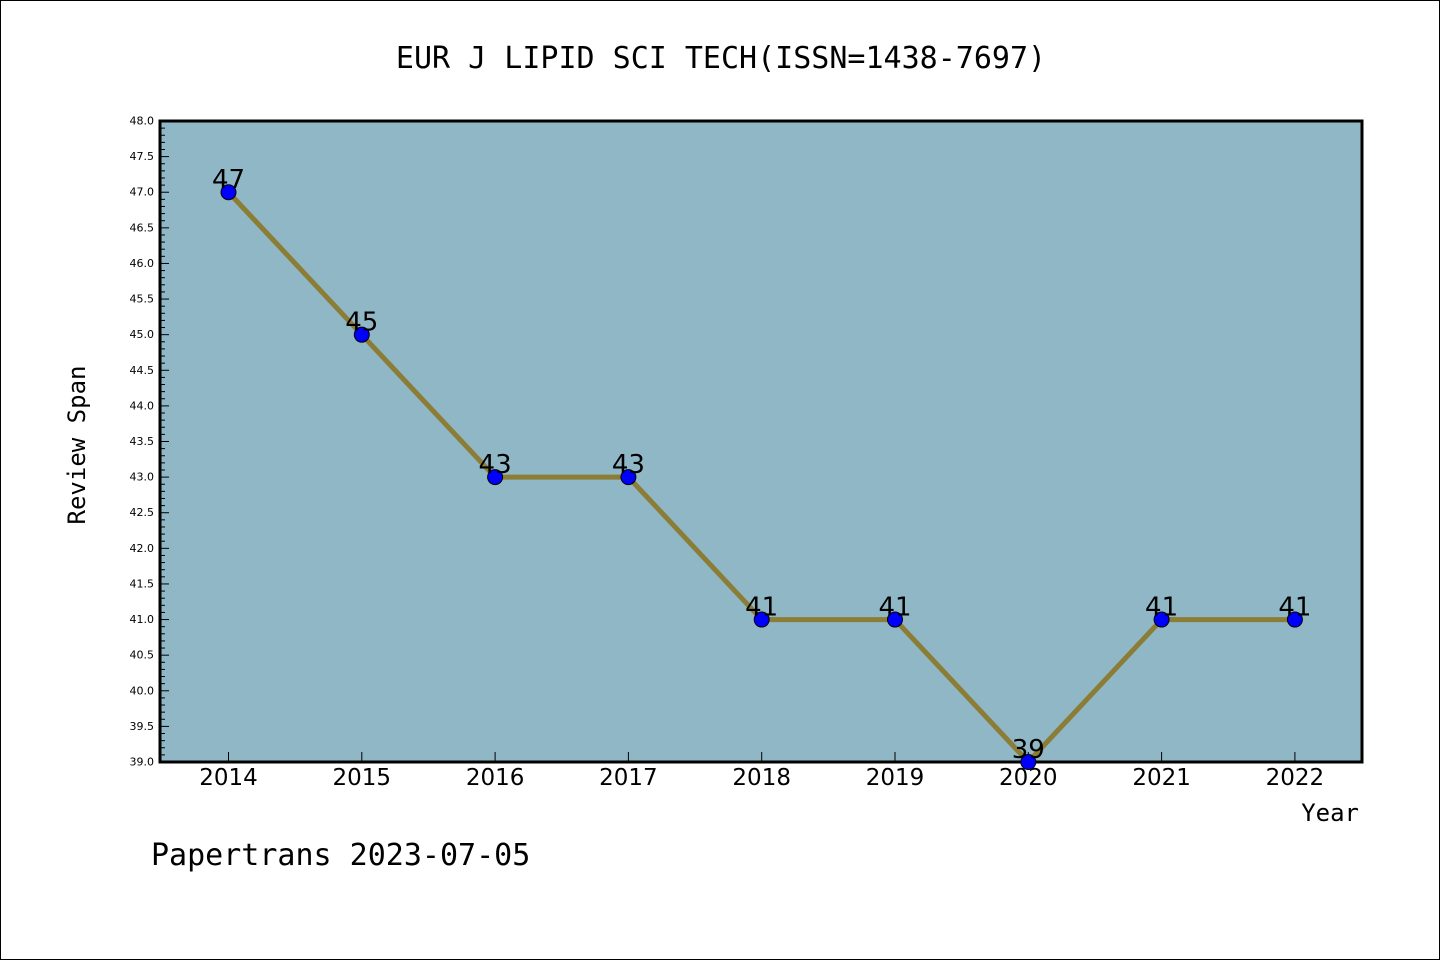 This screenshot has width=1440, height=961. I want to click on y-tick-label: 40.0, so click(142, 690).